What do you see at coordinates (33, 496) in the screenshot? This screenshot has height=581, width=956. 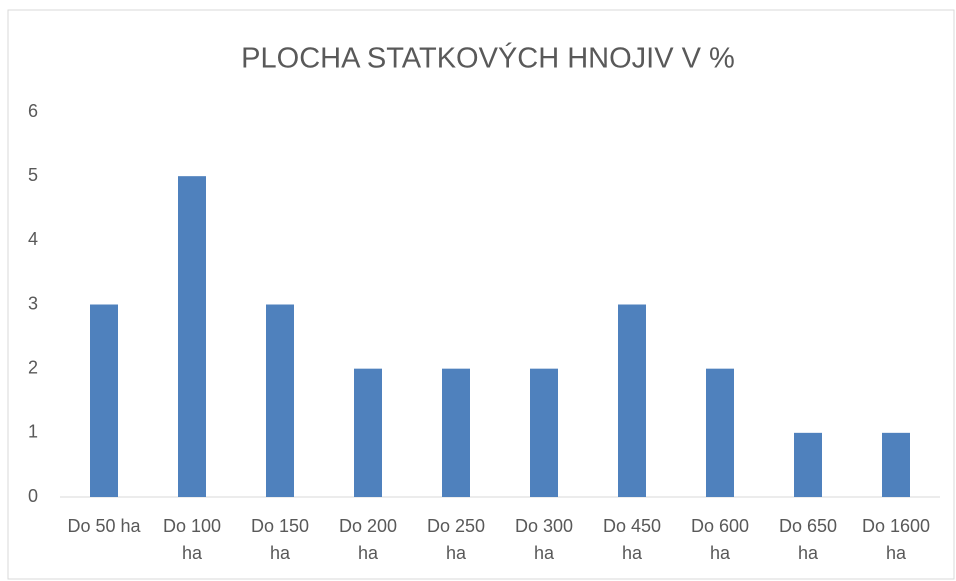 I see `y-tick-label: 0` at bounding box center [33, 496].